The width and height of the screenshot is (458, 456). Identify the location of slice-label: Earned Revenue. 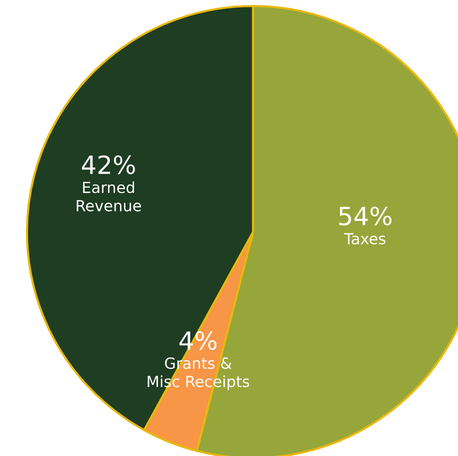
(108, 196).